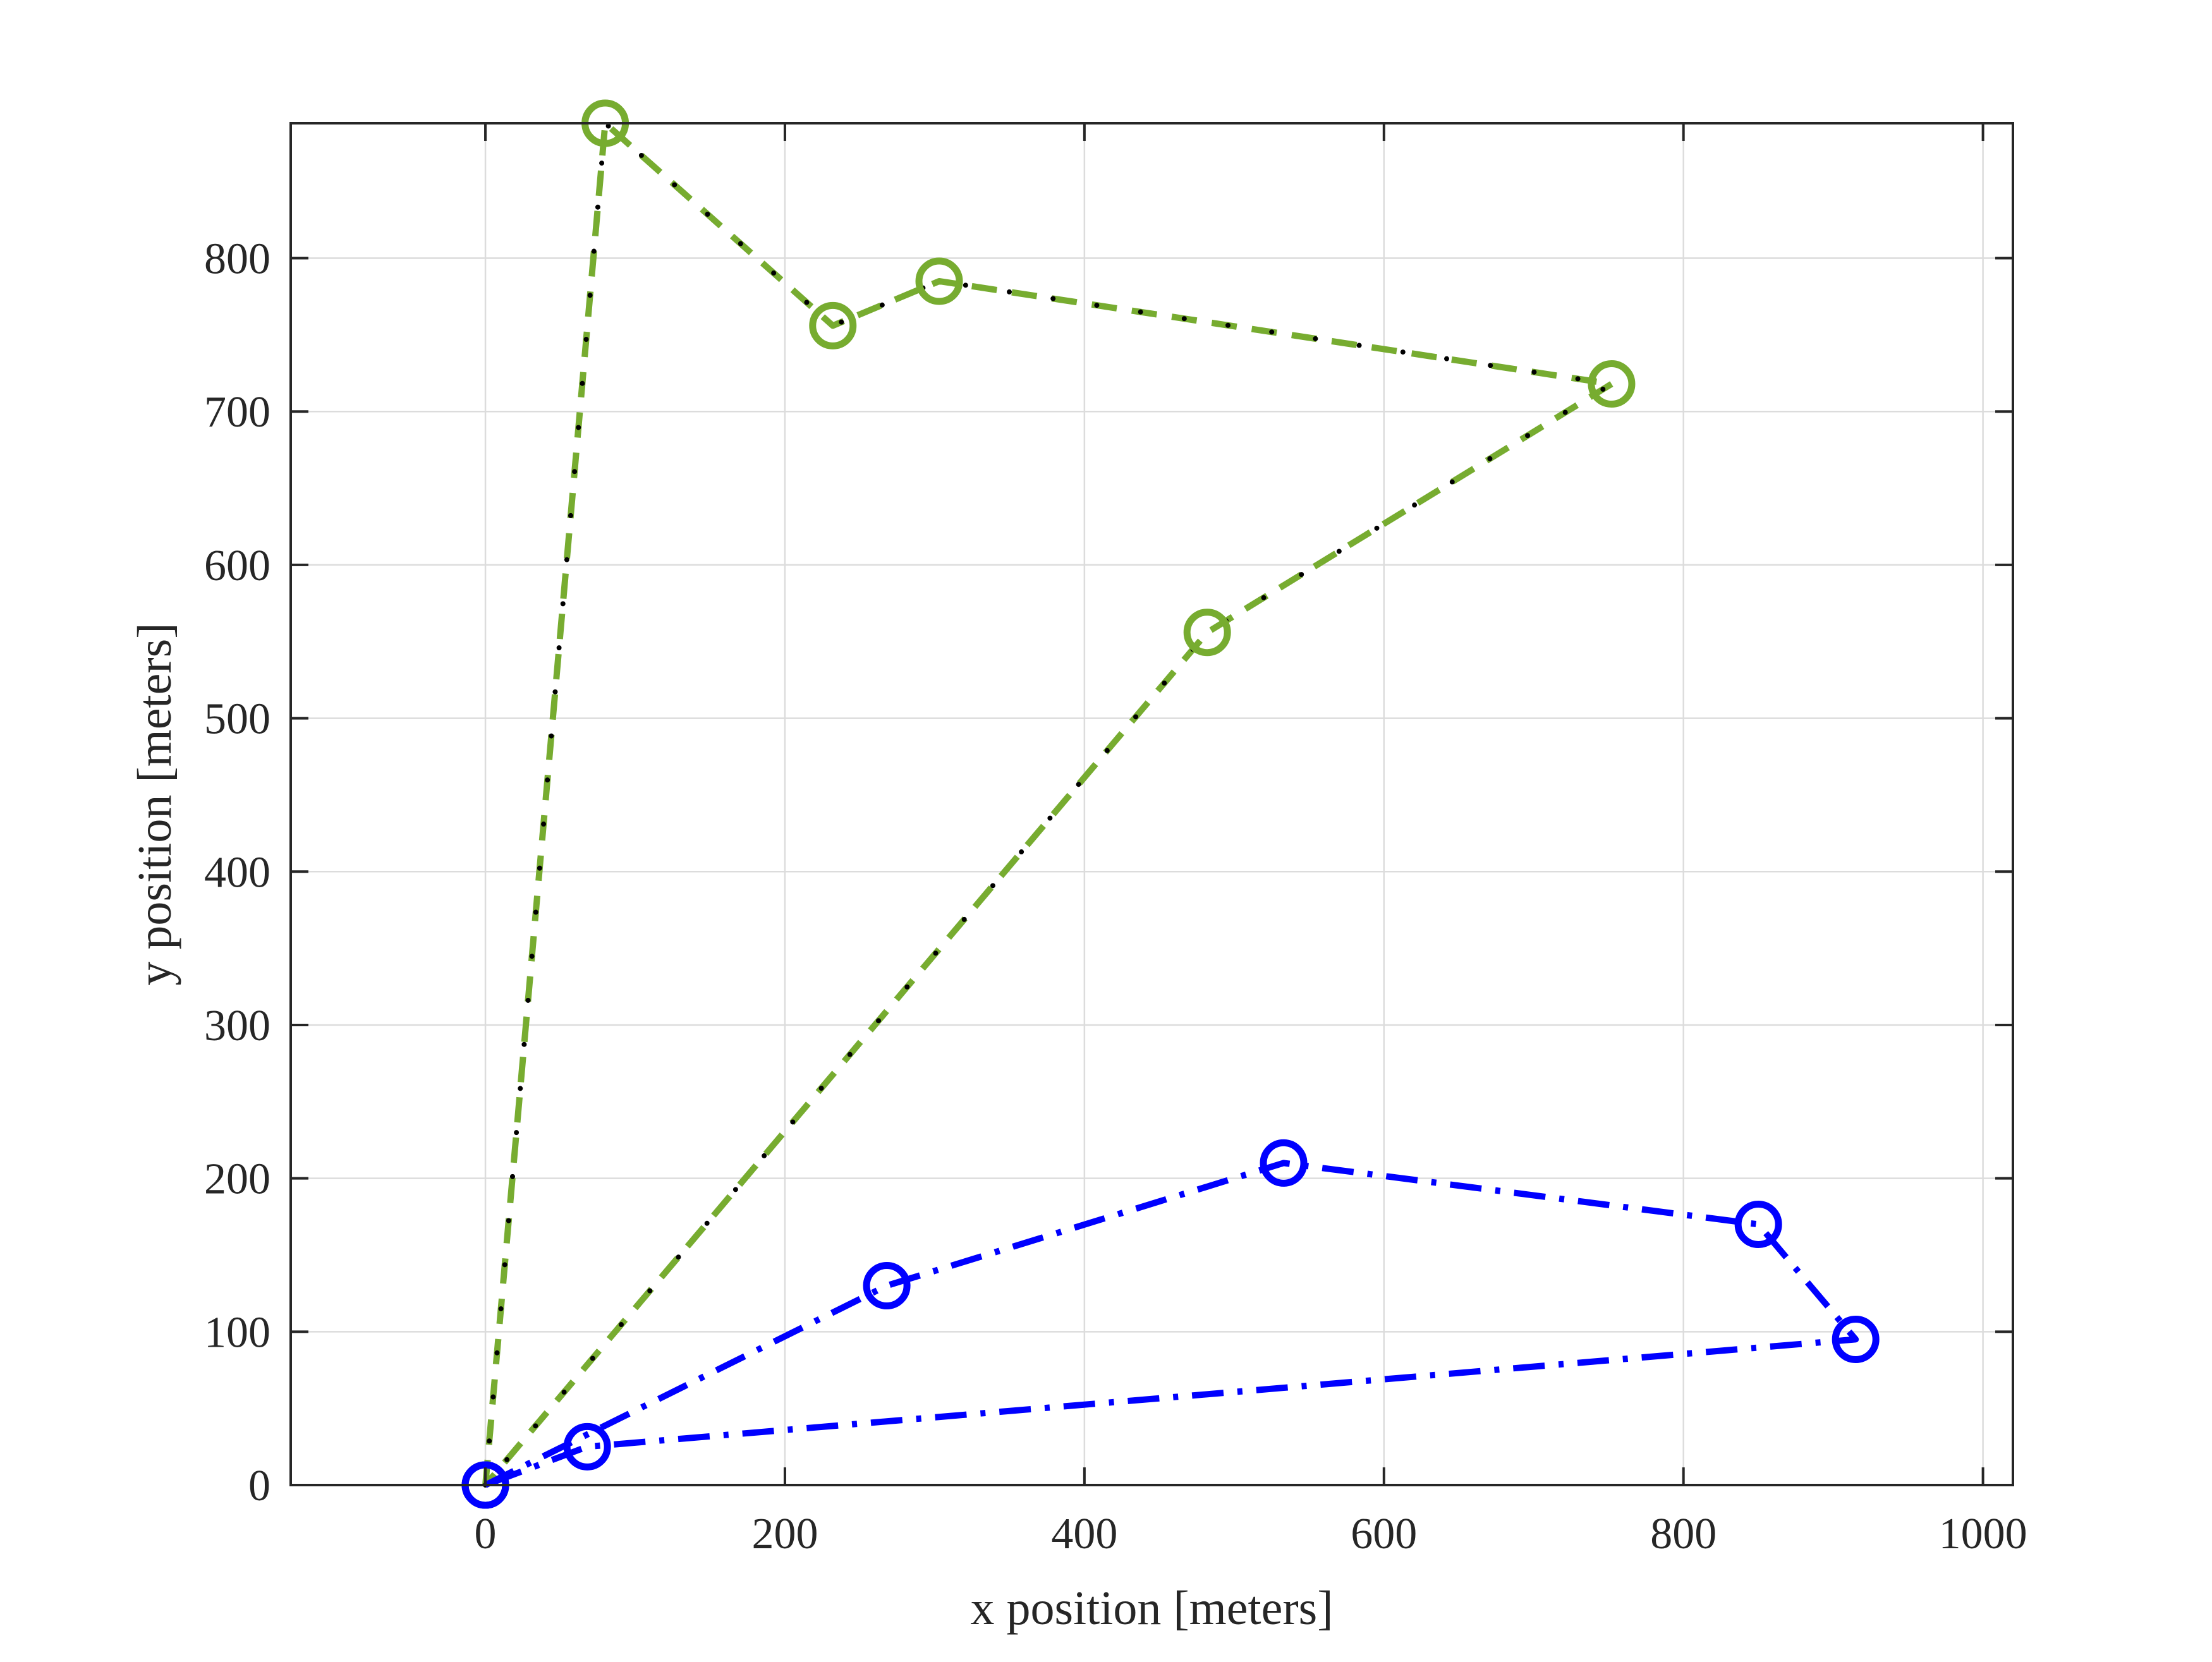 Image resolution: width=2212 pixels, height=1662 pixels. What do you see at coordinates (237, 719) in the screenshot?
I see `y-tick-label: 500` at bounding box center [237, 719].